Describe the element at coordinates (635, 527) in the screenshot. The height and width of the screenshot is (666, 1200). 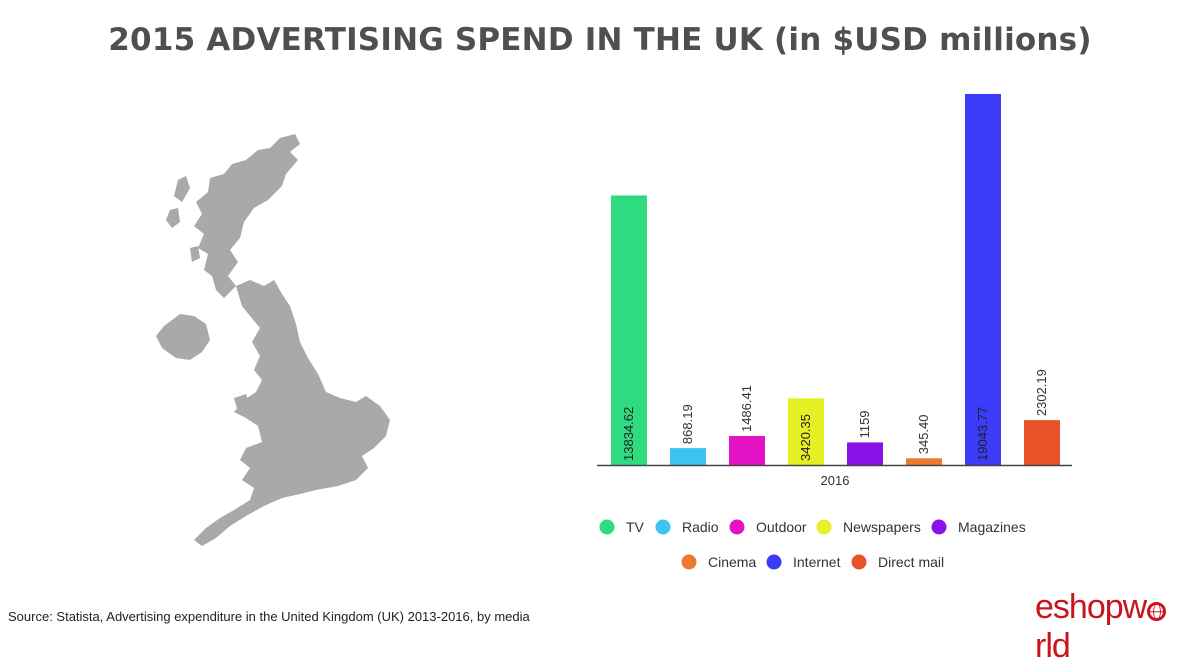
I see `legend-label: TV` at that location.